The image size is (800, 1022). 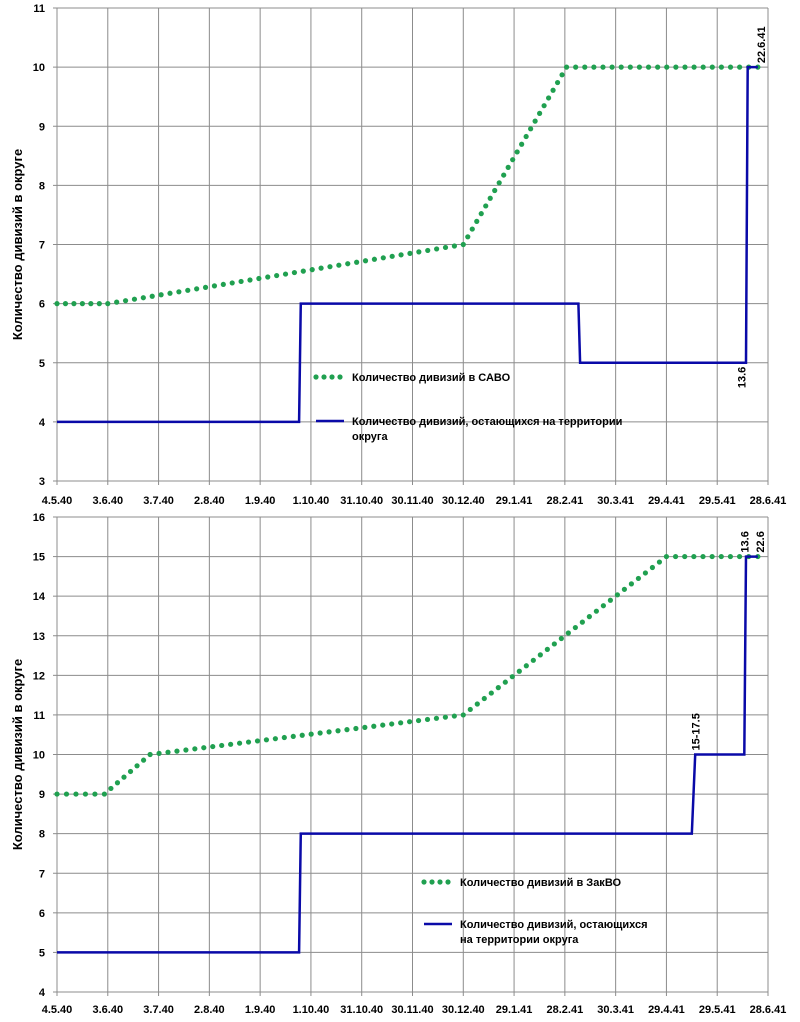 I want to click on y-tick-label: 9, so click(x=42, y=127).